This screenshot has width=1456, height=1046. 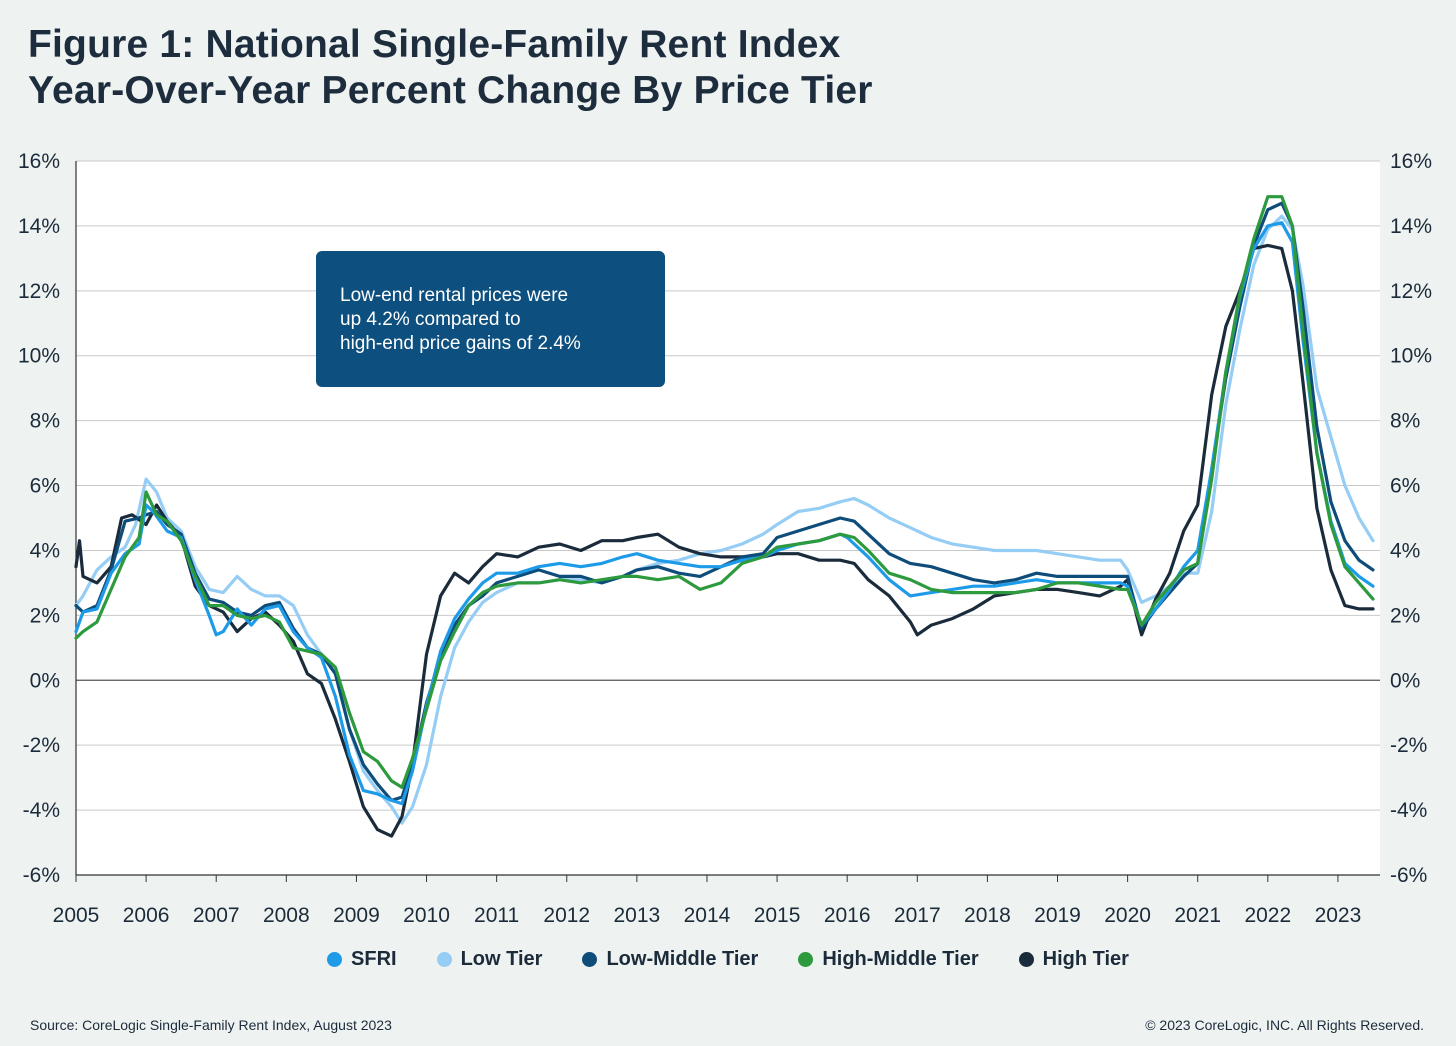 What do you see at coordinates (45, 615) in the screenshot?
I see `y-tick-label-left: 2%` at bounding box center [45, 615].